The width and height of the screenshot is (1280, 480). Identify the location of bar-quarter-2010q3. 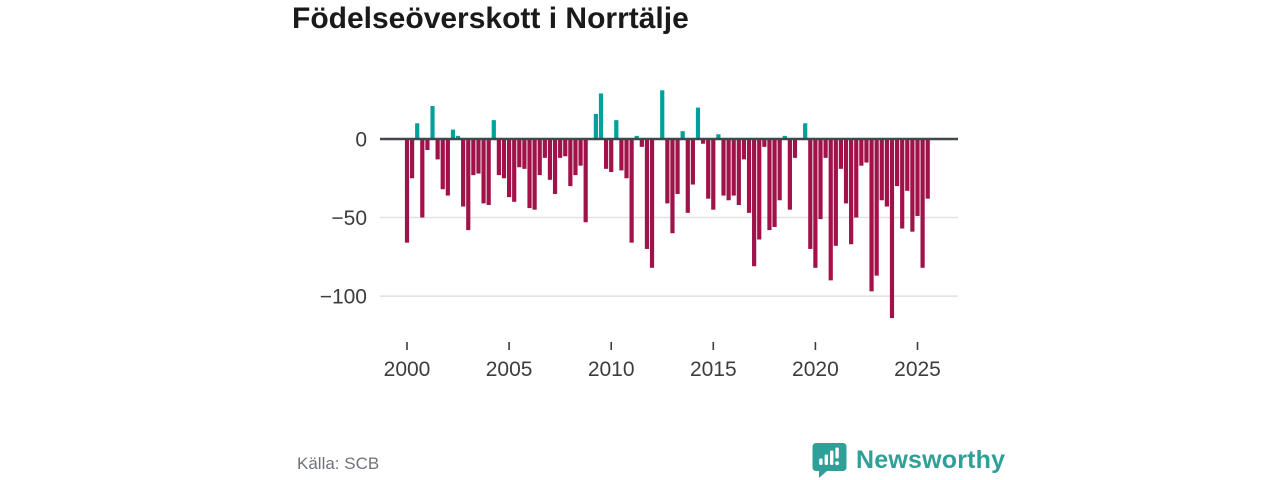
(621, 155).